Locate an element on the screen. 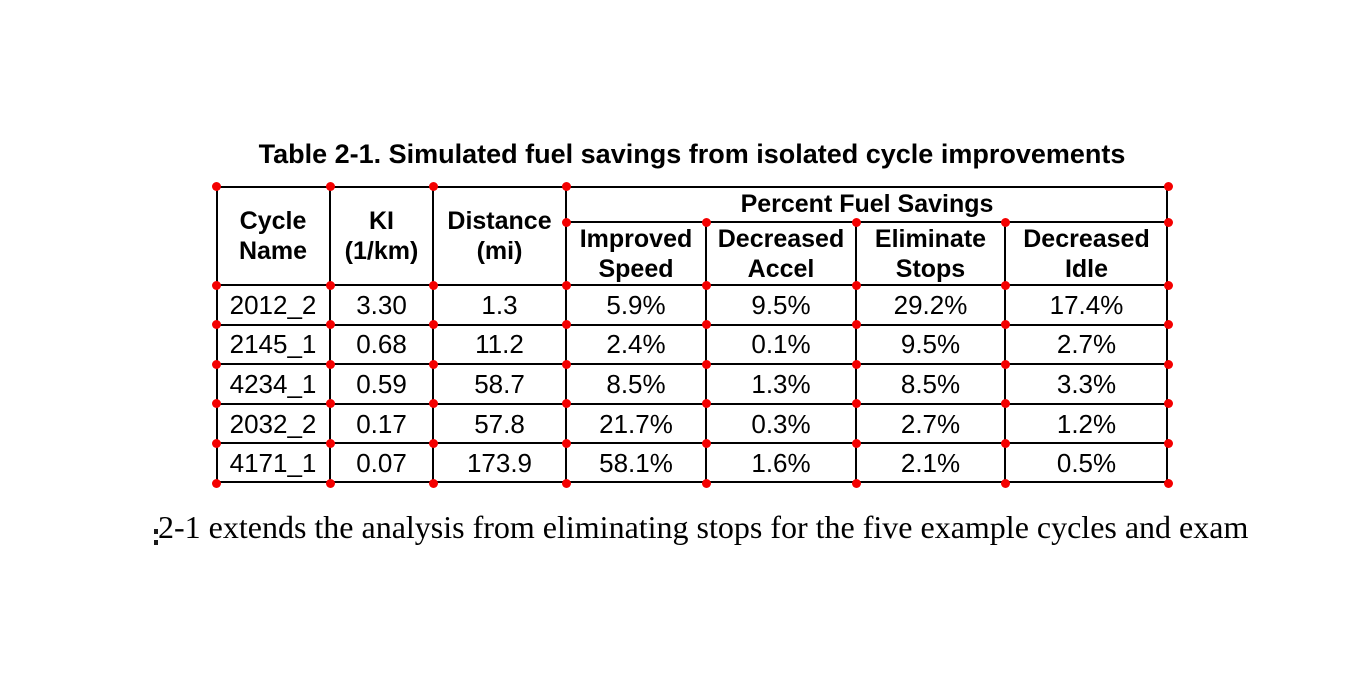  cell-eliminate-stops: 9.5% is located at coordinates (930, 344).